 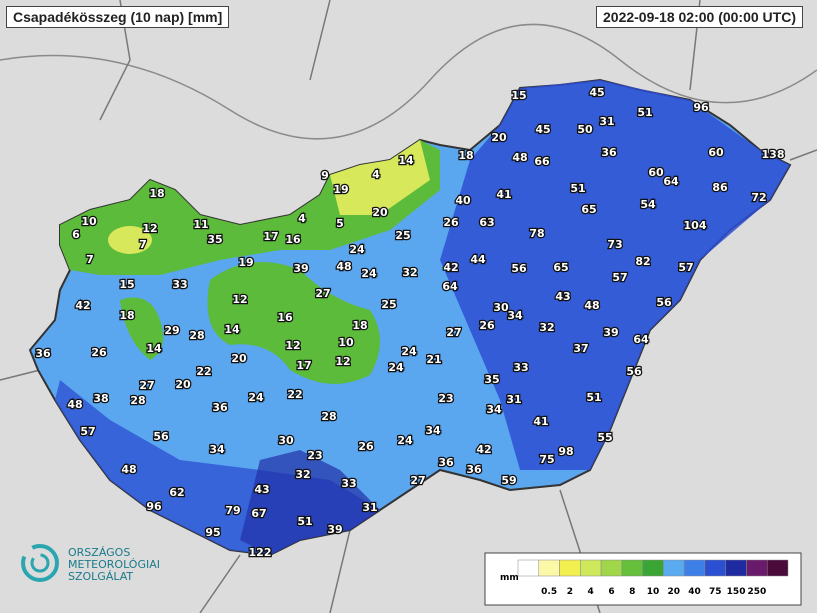 I want to click on station-value: 6, so click(x=76, y=234).